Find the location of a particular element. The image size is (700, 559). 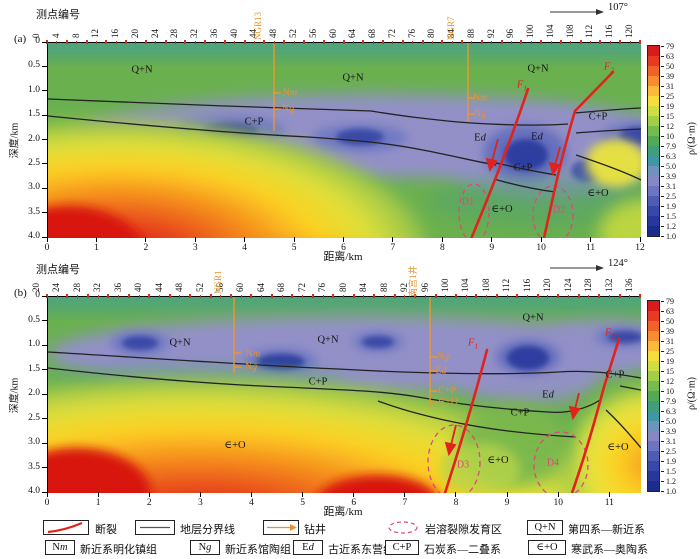

panel_b-distance-tick is located at coordinates (303, 494).